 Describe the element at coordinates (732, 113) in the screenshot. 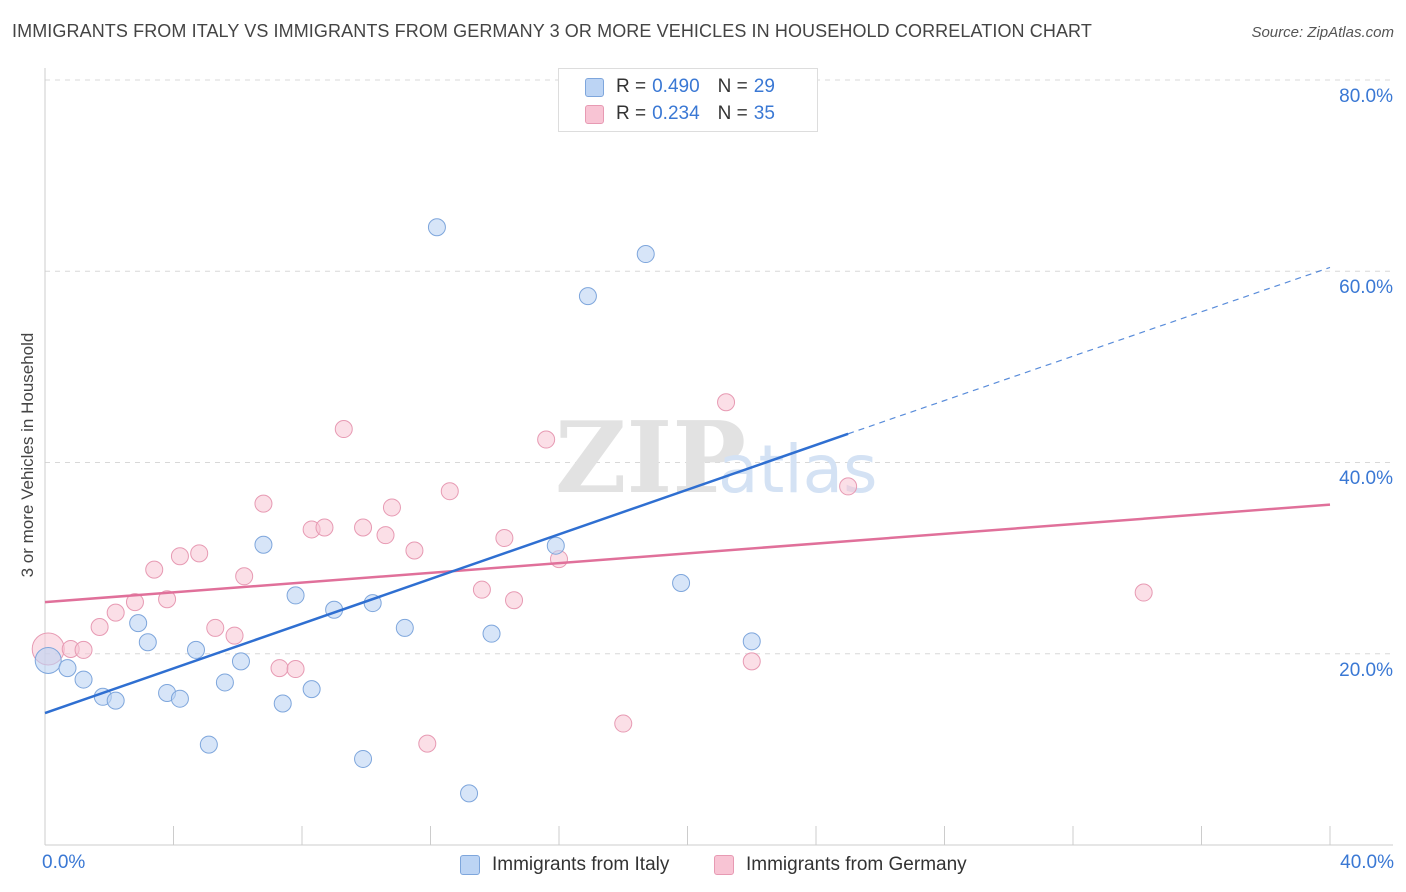

I see `germany-n-label: N =` at that location.